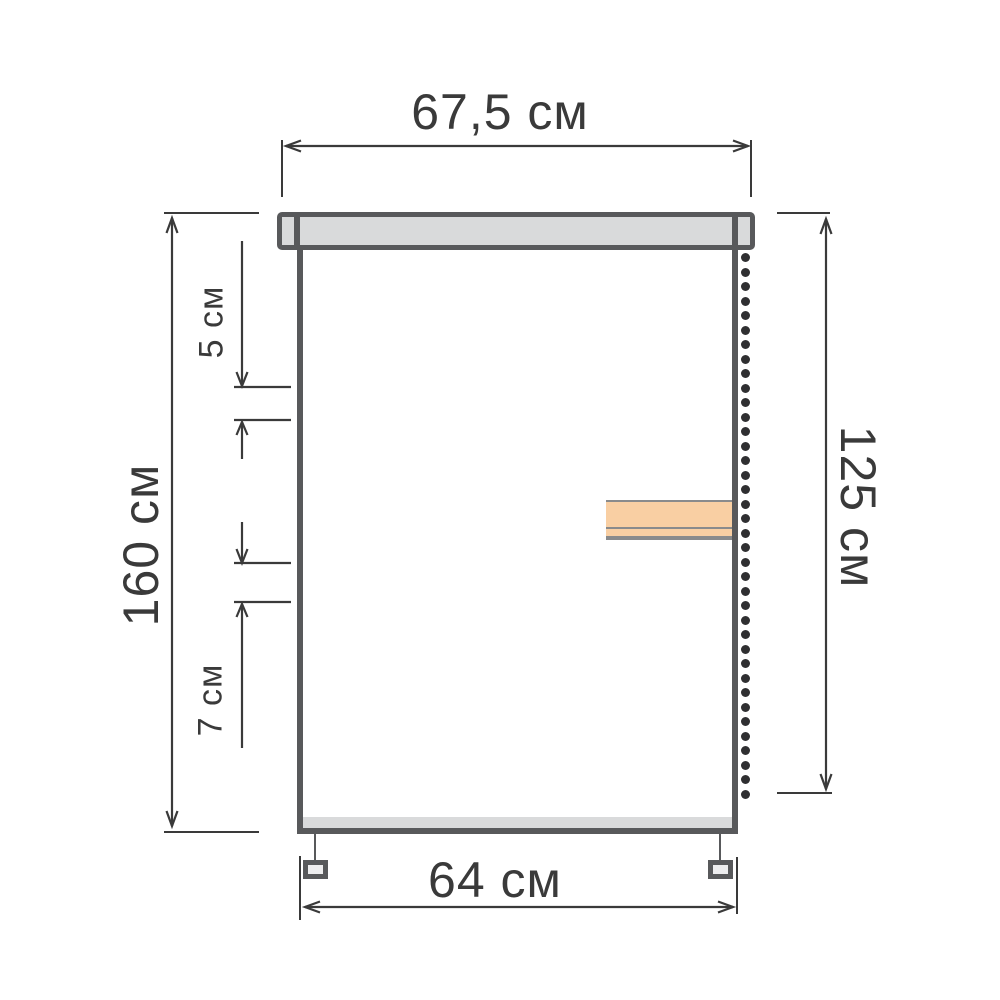 The image size is (1000, 1000). I want to click on dim-right-height-arrow-line, so click(826, 504).